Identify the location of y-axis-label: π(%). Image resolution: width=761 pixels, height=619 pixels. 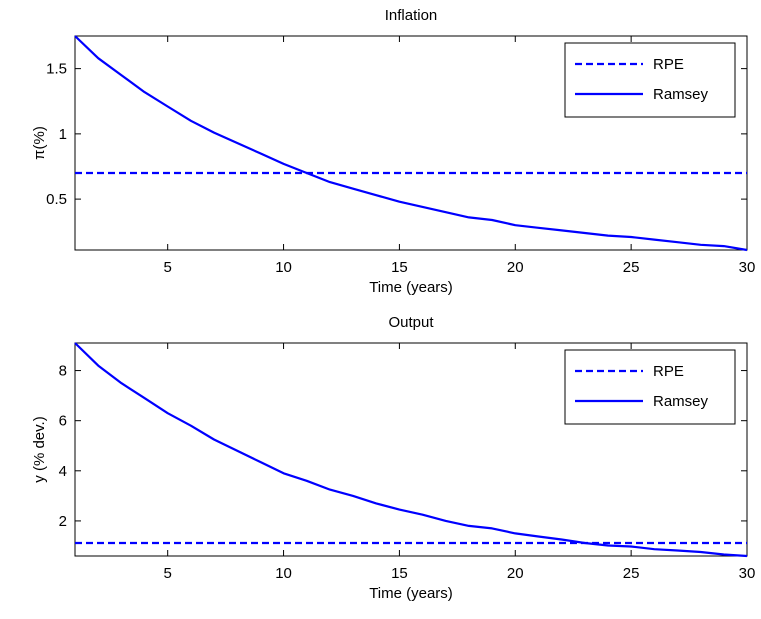
(39, 143).